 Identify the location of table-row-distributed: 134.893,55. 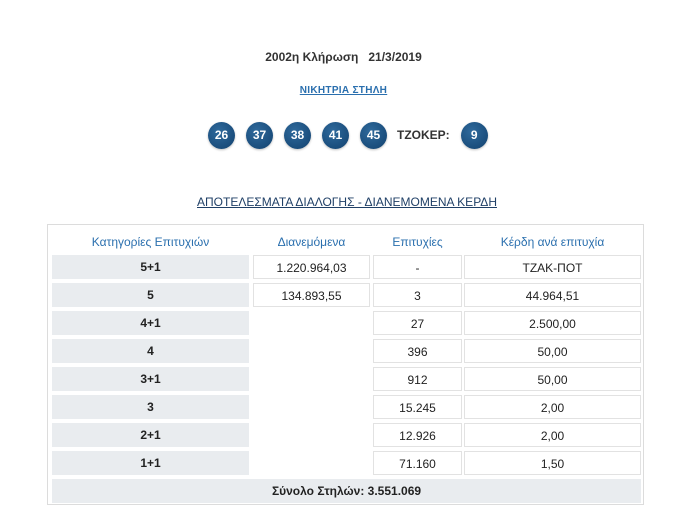
(311, 295).